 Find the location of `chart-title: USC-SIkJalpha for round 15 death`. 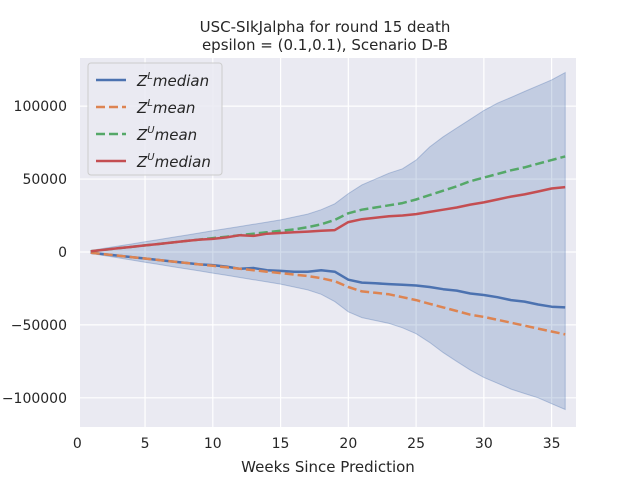

chart-title: USC-SIkJalpha for round 15 death is located at coordinates (325, 27).